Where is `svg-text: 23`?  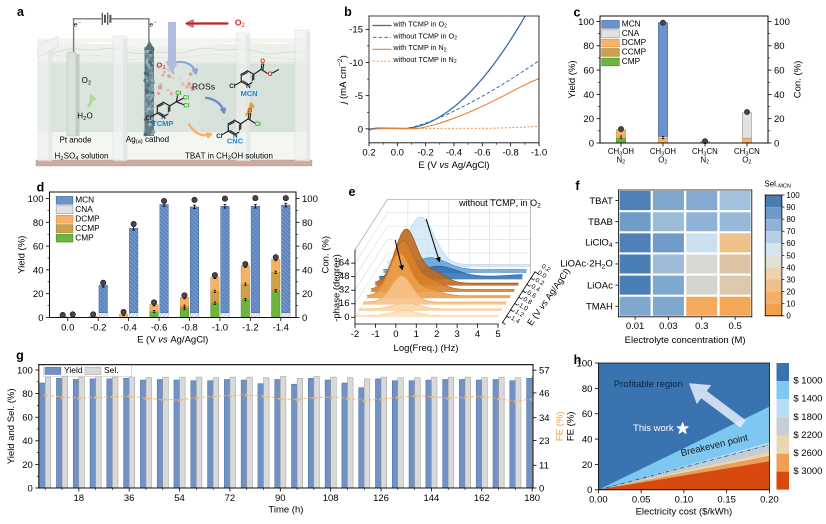 svg-text: 23 is located at coordinates (544, 441).